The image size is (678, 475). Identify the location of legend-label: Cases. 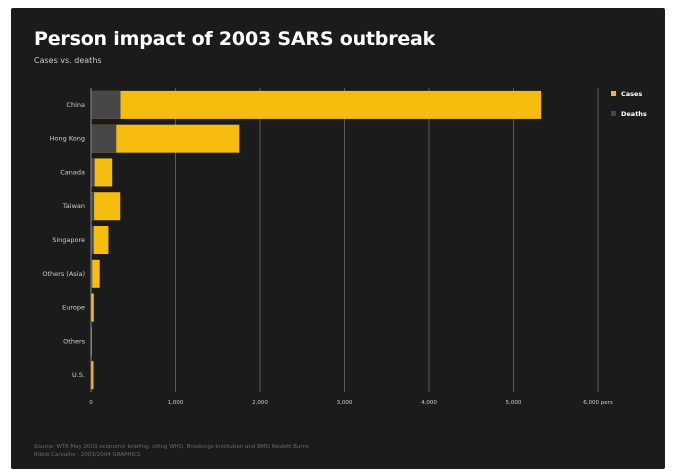
(631, 94).